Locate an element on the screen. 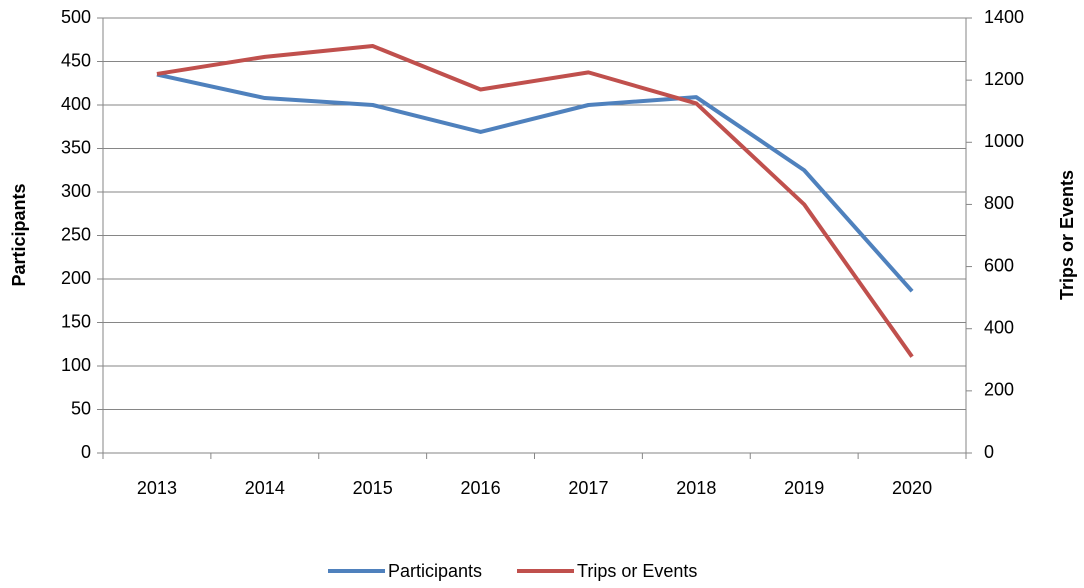  legend-label: Participants is located at coordinates (435, 571).